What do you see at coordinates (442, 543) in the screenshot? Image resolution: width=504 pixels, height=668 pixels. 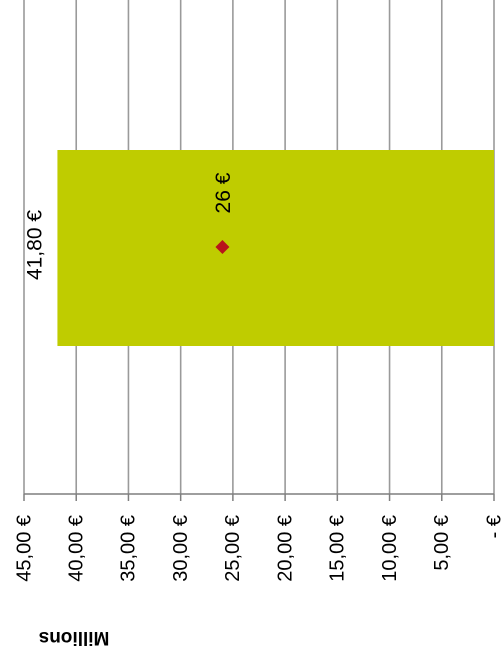 I see `axis-tick-label: 5,00 €` at bounding box center [442, 543].